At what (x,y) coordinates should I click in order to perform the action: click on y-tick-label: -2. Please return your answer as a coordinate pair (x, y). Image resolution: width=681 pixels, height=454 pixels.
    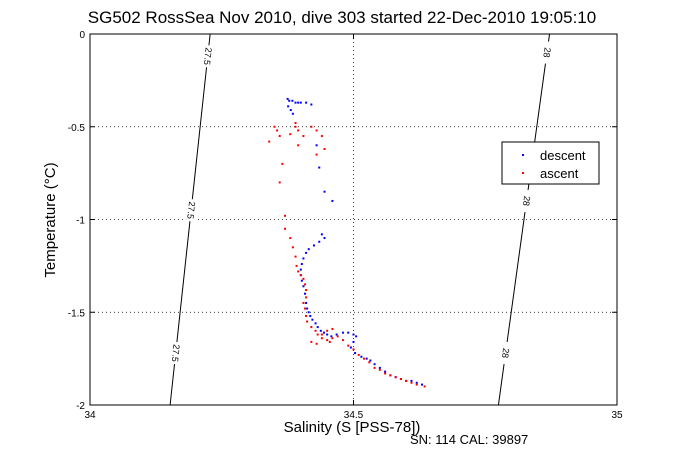
    Looking at the image, I should click on (80, 406).